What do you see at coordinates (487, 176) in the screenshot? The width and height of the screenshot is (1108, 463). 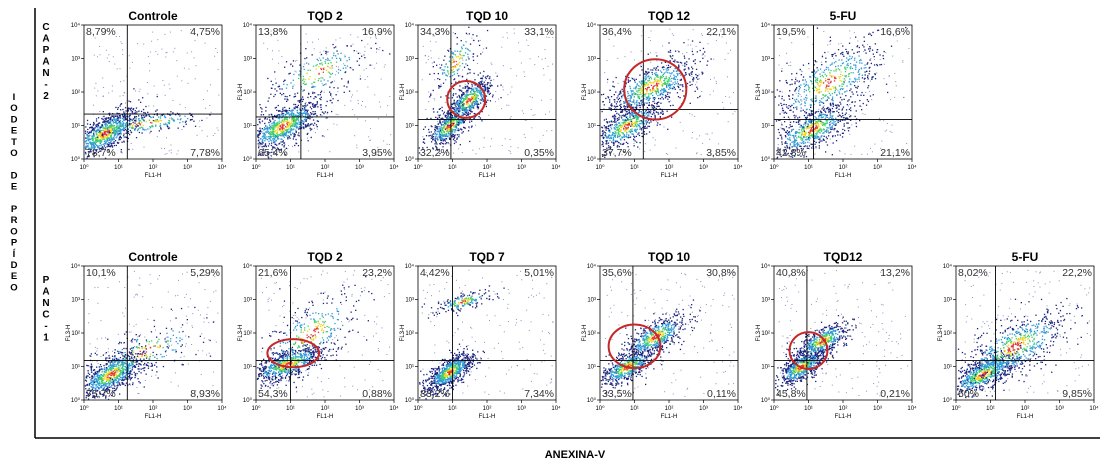 I see `x-axis-label: FL1-H` at bounding box center [487, 176].